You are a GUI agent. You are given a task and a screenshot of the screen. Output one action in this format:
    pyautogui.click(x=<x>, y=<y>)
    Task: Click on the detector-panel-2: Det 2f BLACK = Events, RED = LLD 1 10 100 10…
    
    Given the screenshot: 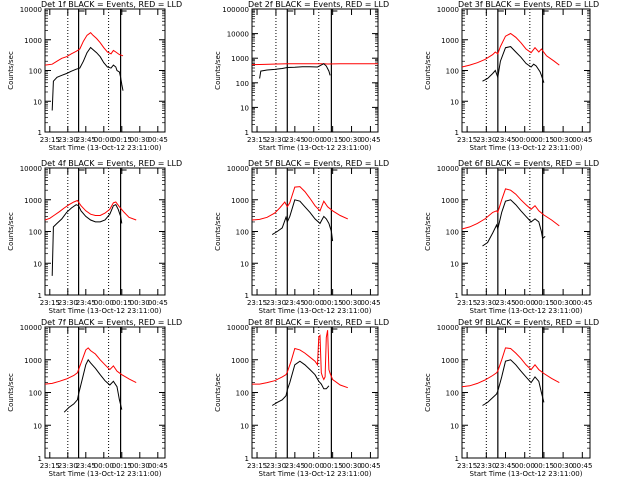 What is the action you would take?
    pyautogui.click(x=301, y=76)
    